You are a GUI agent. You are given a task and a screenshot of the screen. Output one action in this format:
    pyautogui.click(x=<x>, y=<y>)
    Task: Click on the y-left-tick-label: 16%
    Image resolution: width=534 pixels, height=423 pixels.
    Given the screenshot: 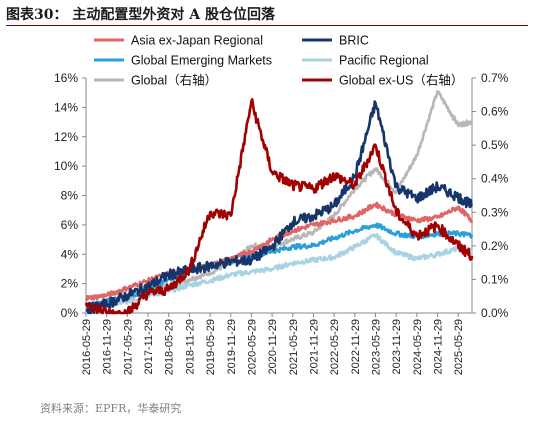 What is the action you would take?
    pyautogui.click(x=66, y=78)
    